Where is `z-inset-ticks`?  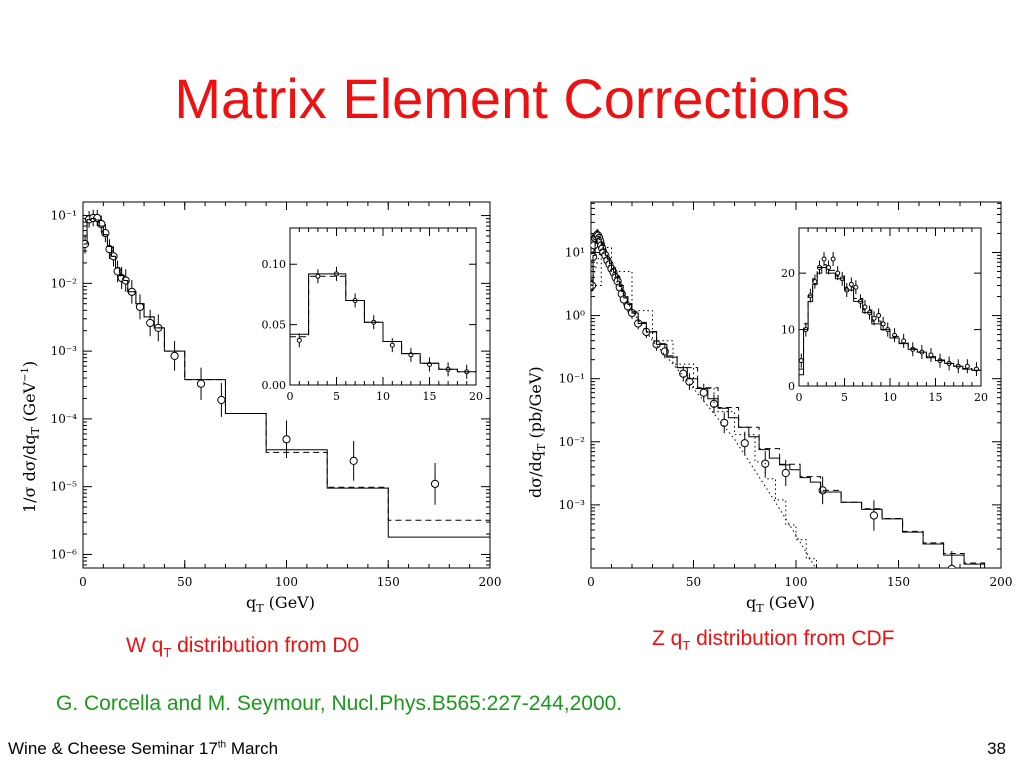 z-inset-ticks is located at coordinates (890, 307).